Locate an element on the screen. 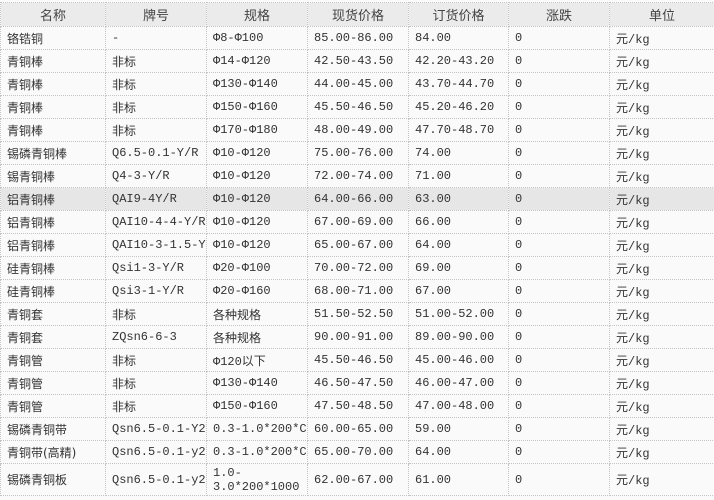  col-header-spot-price: 现货价格 is located at coordinates (358, 15).